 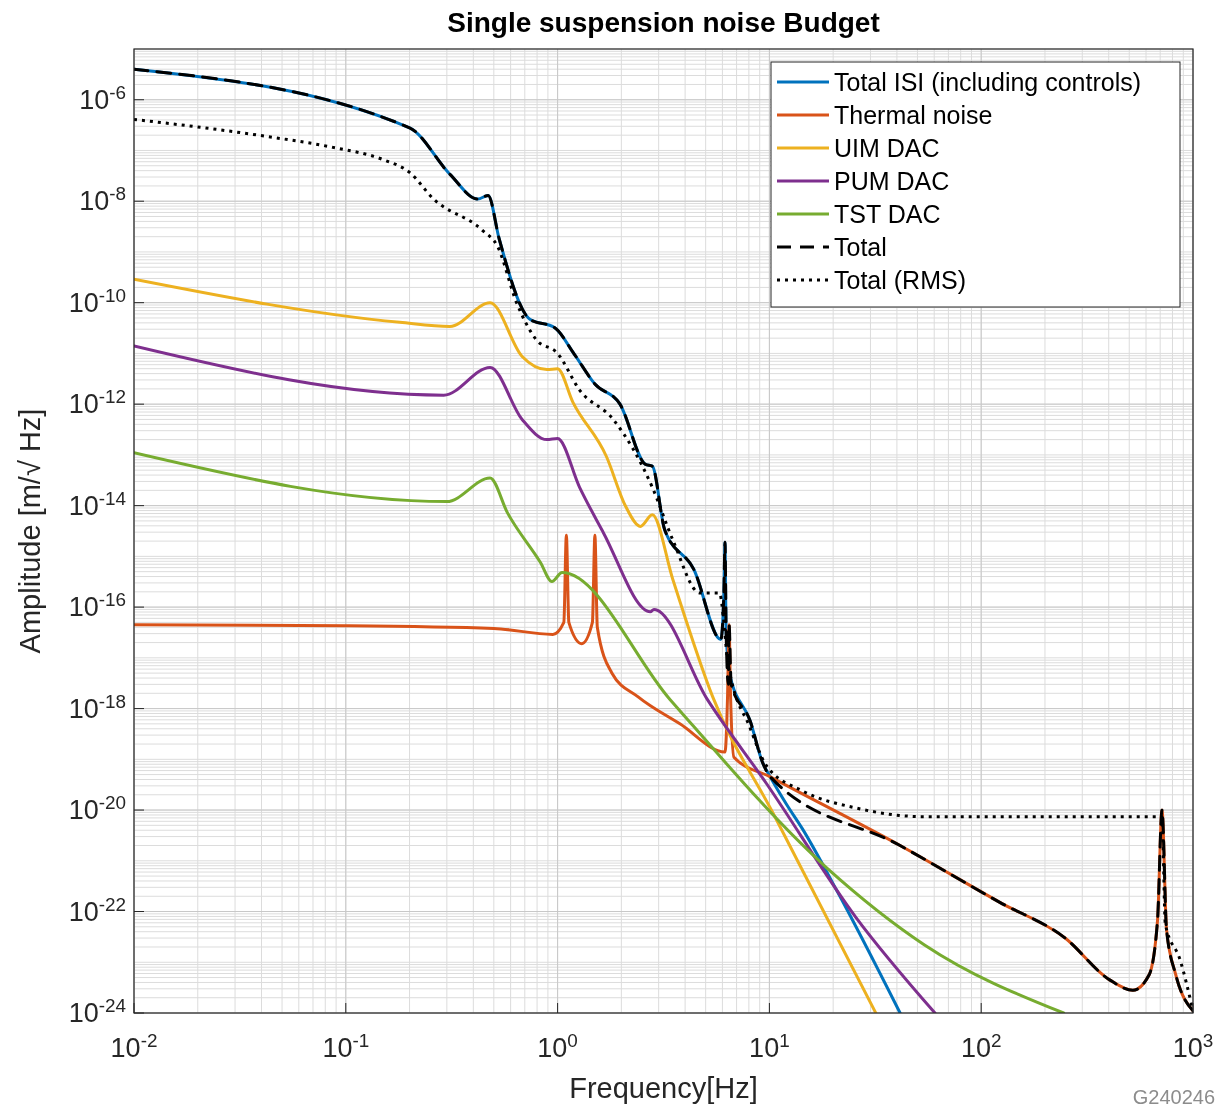 I want to click on y-tick-label: 10$^{-8}$, so click(x=102, y=199).